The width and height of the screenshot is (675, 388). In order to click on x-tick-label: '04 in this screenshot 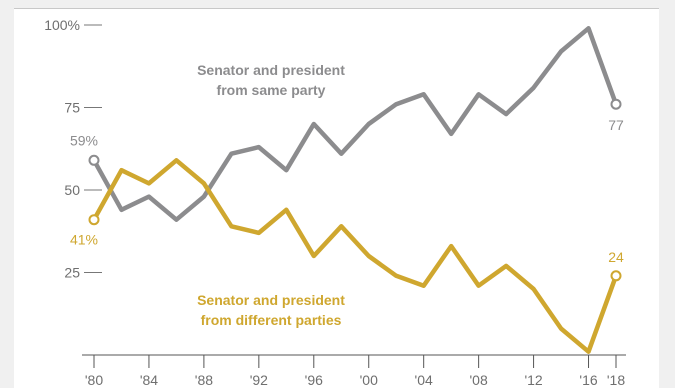, I will do `click(424, 380)`.